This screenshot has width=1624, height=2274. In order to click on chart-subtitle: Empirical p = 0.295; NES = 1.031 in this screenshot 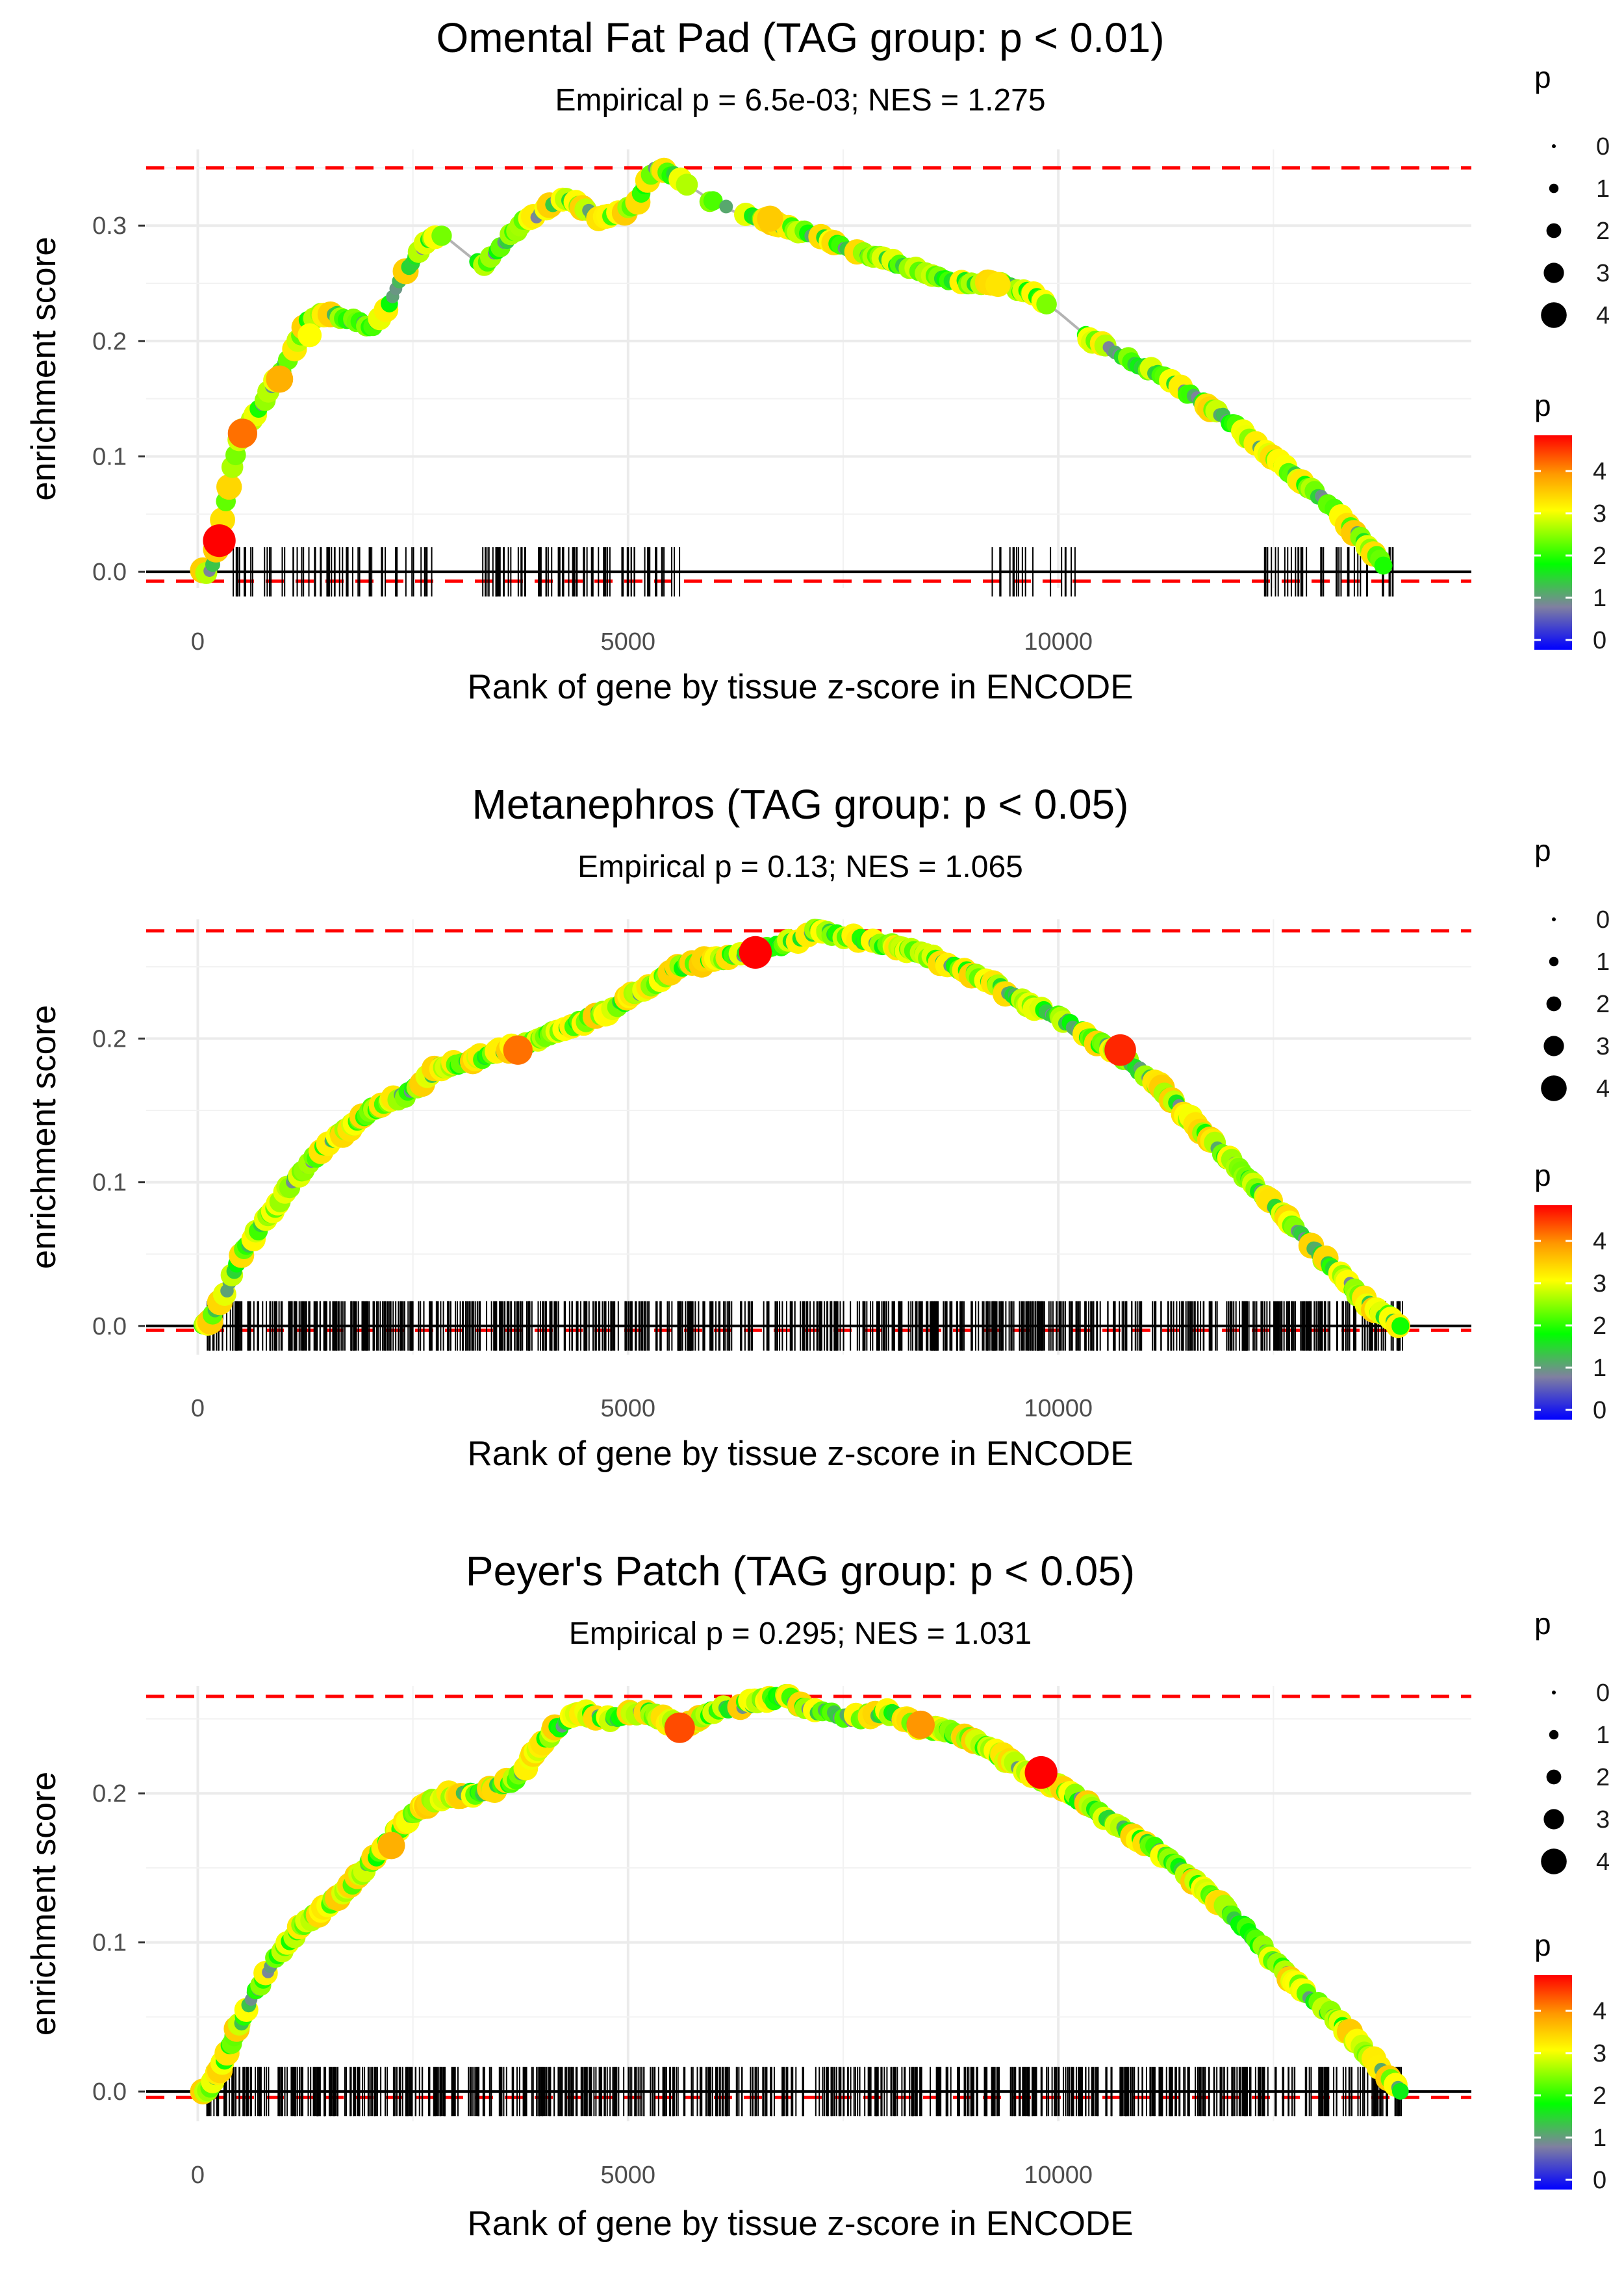, I will do `click(800, 1633)`.